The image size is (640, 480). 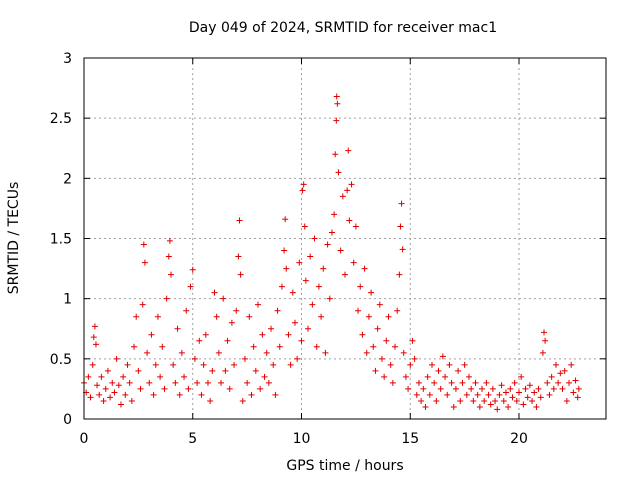 What do you see at coordinates (67, 300) in the screenshot?
I see `y-tick-label: 1` at bounding box center [67, 300].